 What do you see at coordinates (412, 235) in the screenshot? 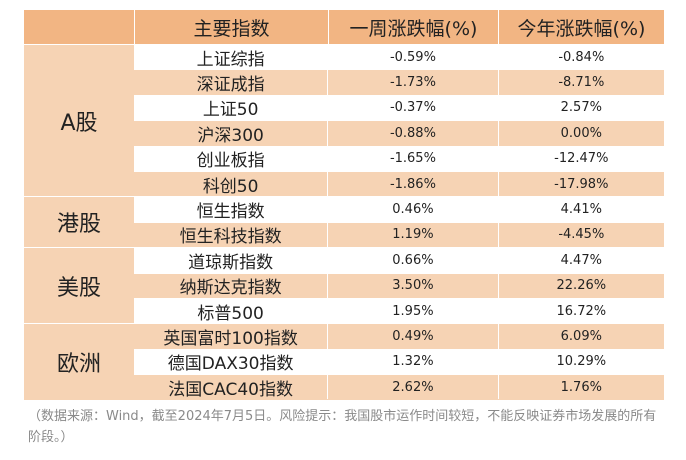
I see `weekly-change-cell: 1.19%` at bounding box center [412, 235].